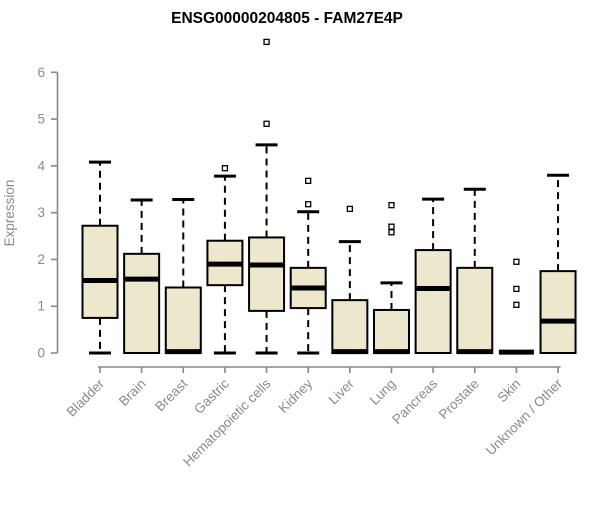 The height and width of the screenshot is (505, 600). I want to click on boxplot-lung, so click(391, 278).